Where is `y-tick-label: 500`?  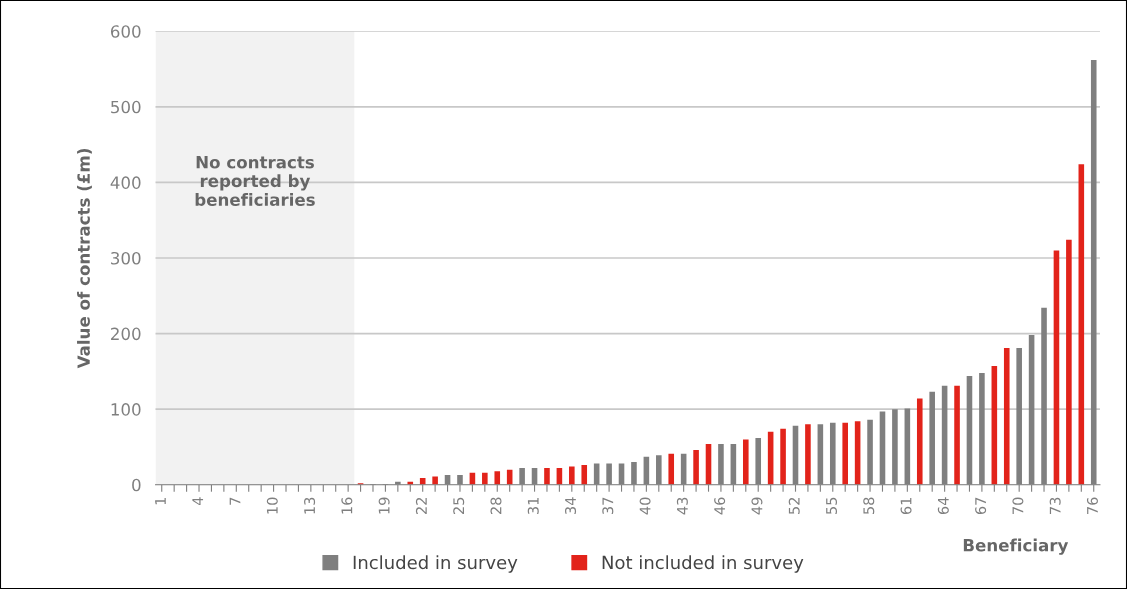
y-tick-label: 500 is located at coordinates (126, 107).